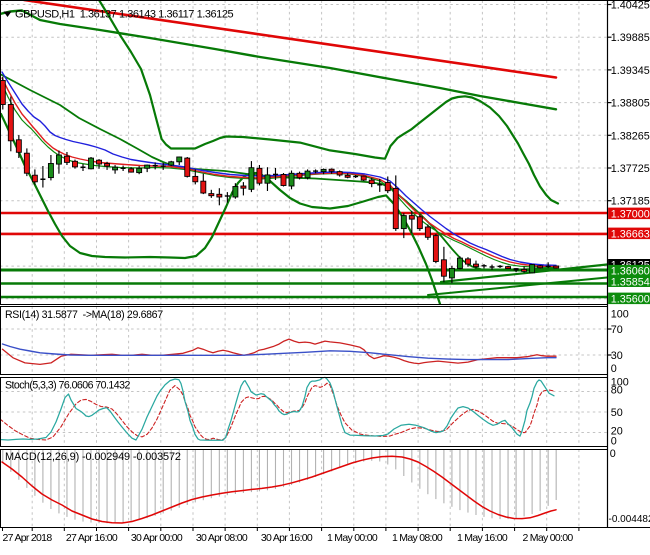  I want to click on svg-text: -0.004482, so click(629, 519).